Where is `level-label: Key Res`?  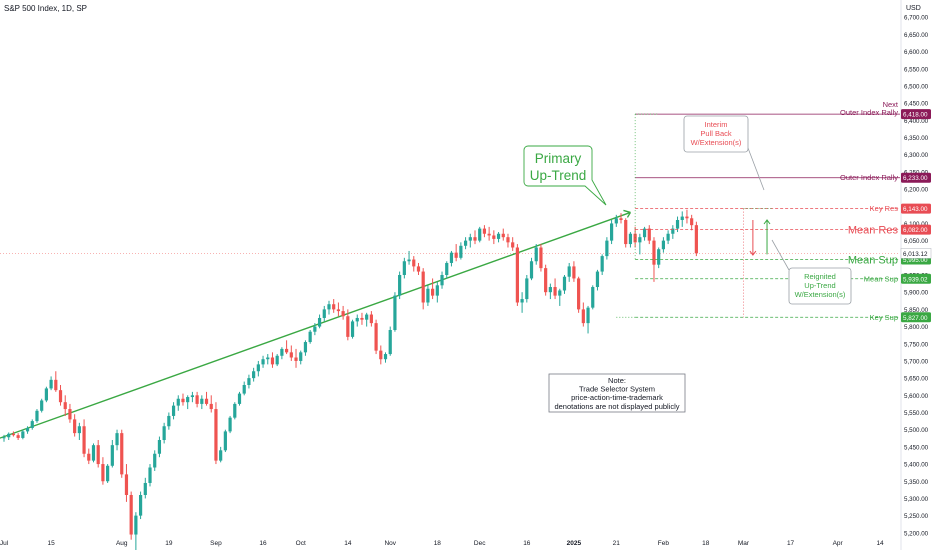
level-label: Key Res is located at coordinates (884, 208).